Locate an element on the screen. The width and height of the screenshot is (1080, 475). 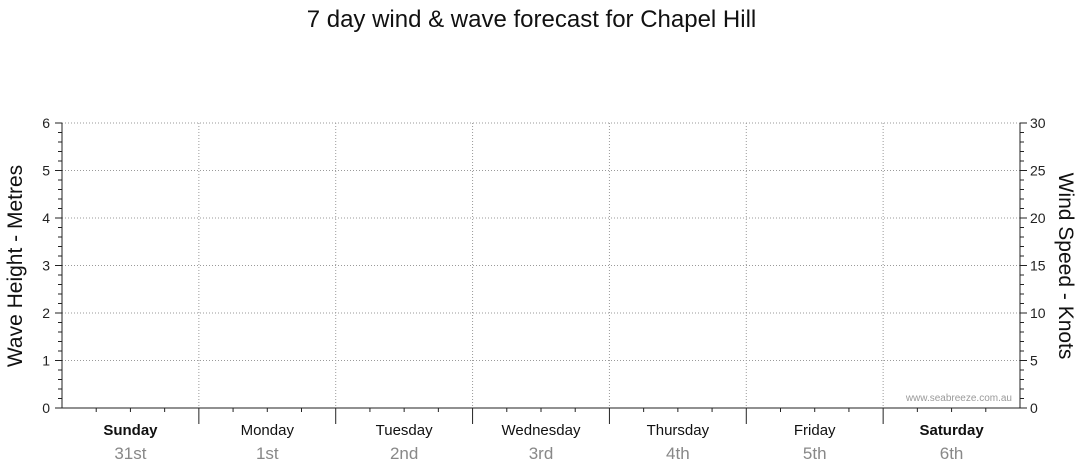
left-tick-label: 3 is located at coordinates (46, 266).